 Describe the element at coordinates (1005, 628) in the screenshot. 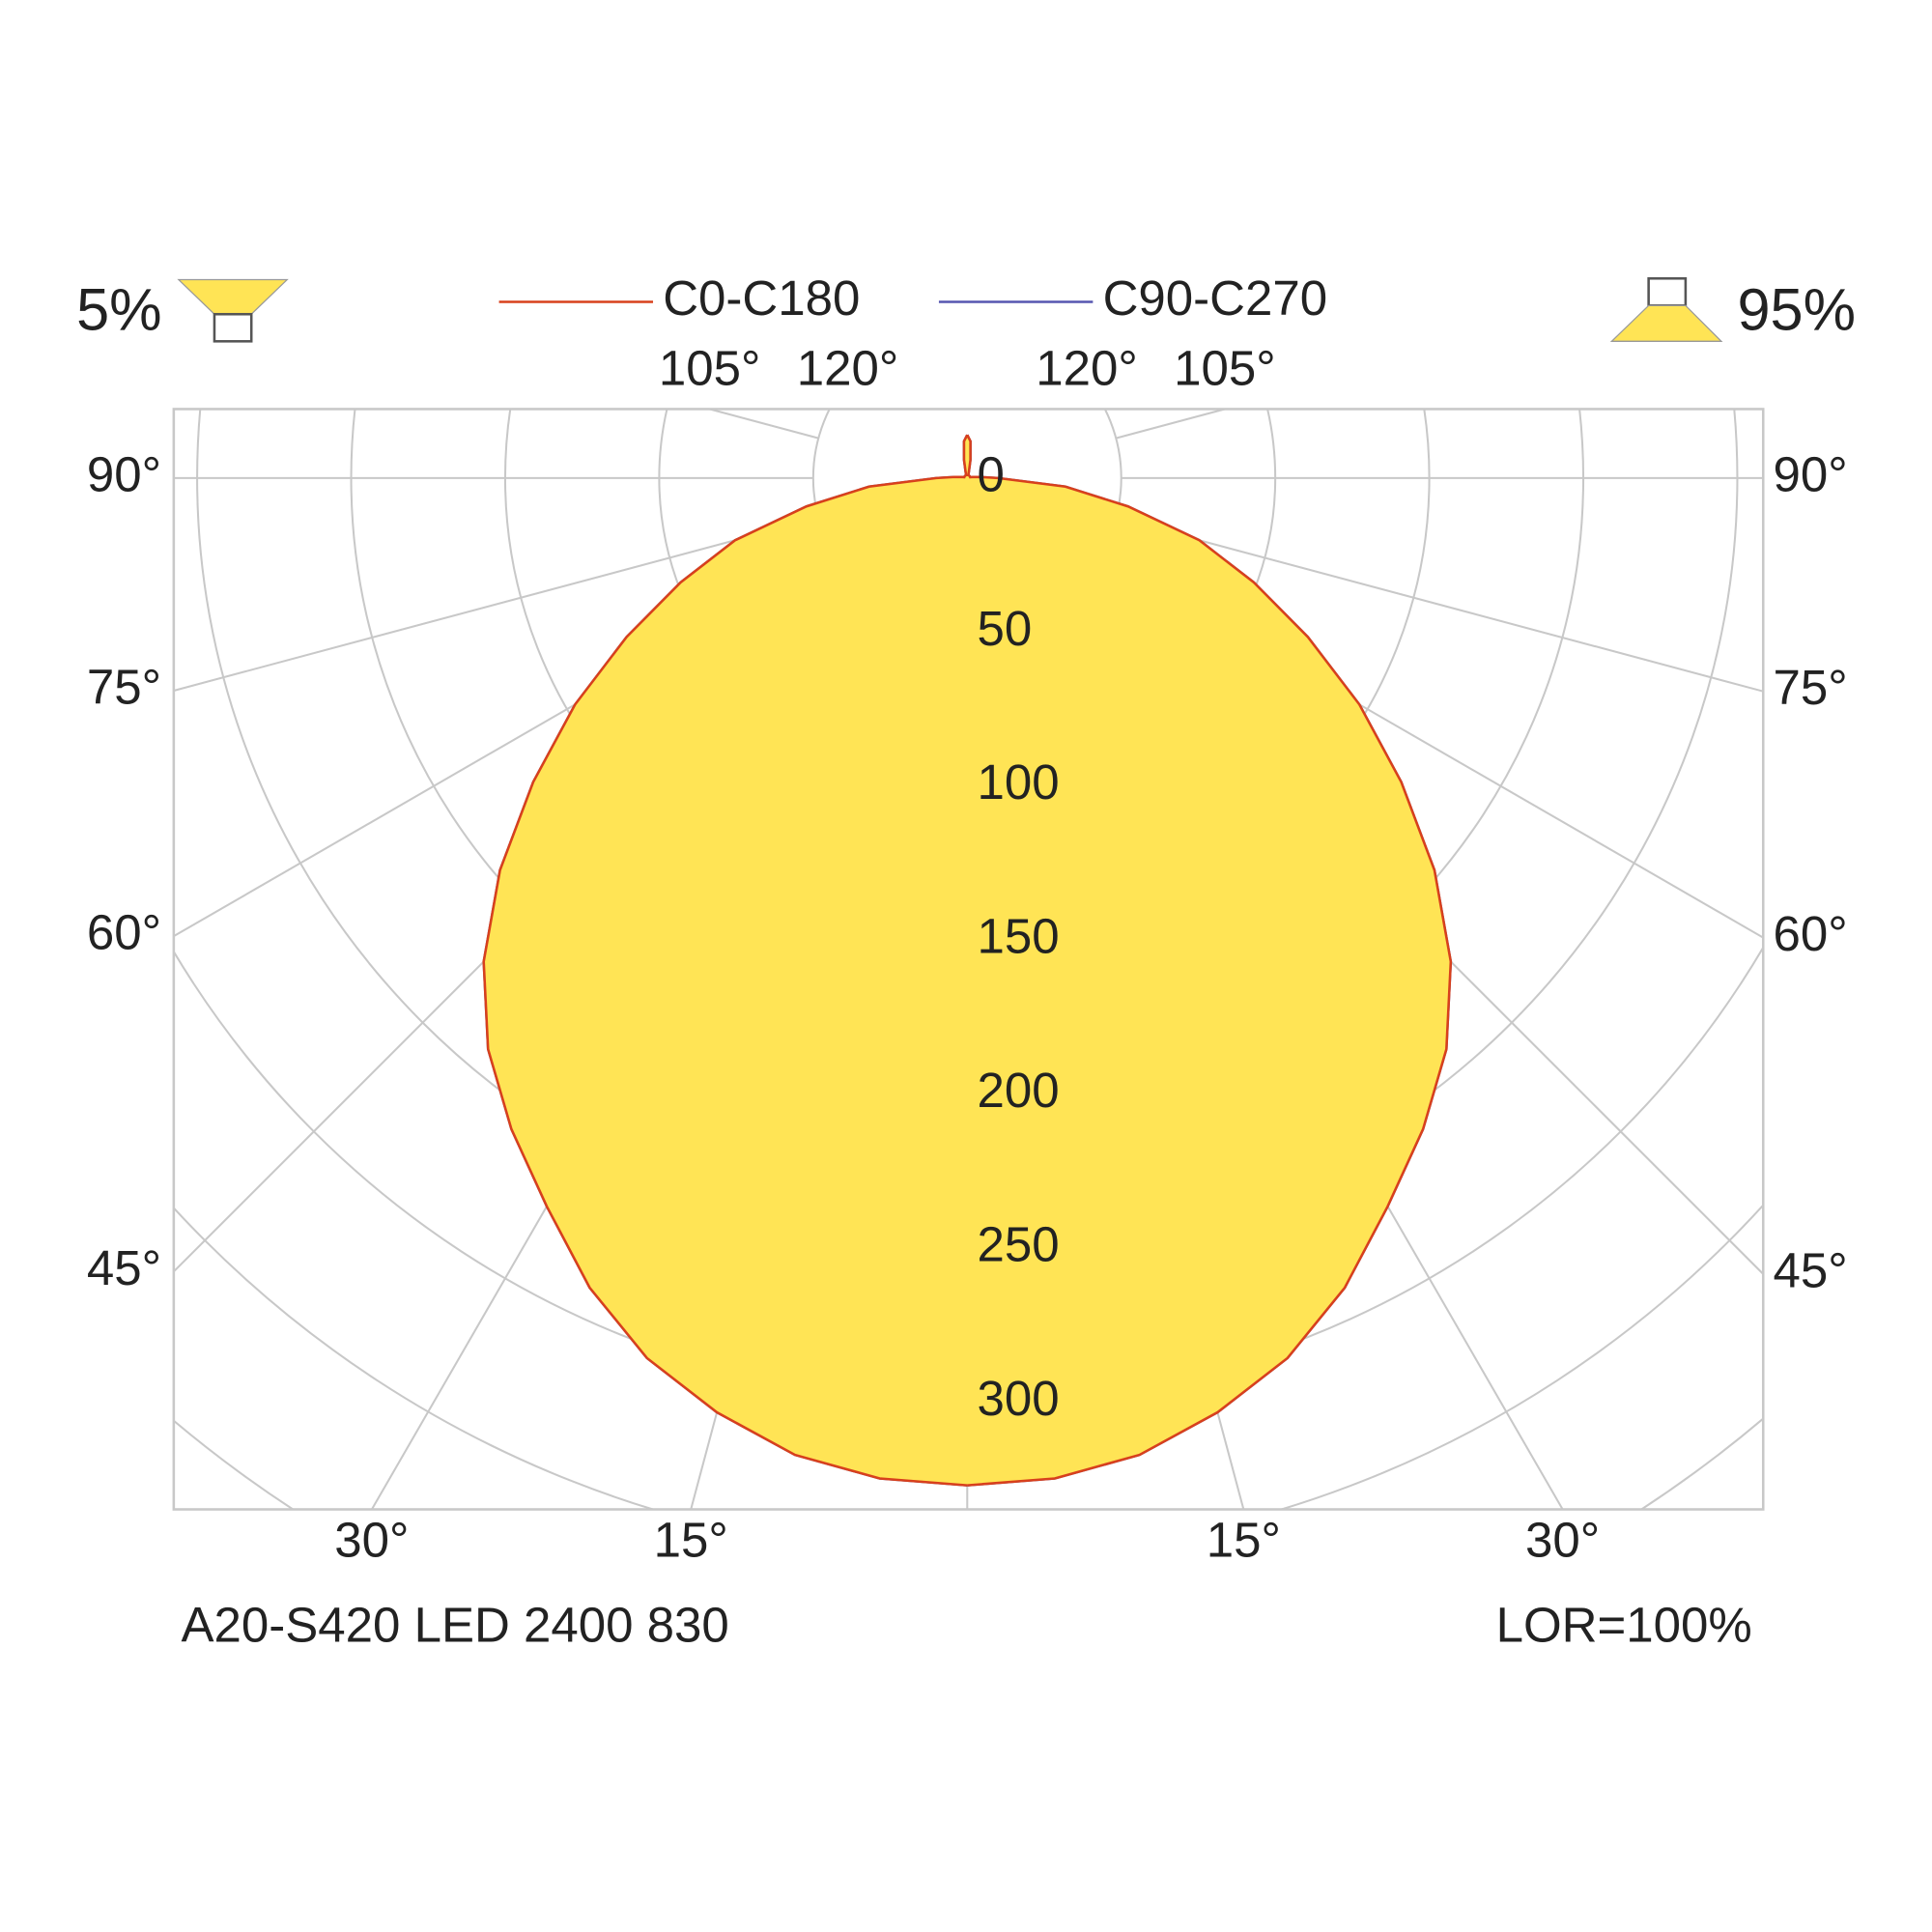

I see `r-tick-label: 50` at that location.